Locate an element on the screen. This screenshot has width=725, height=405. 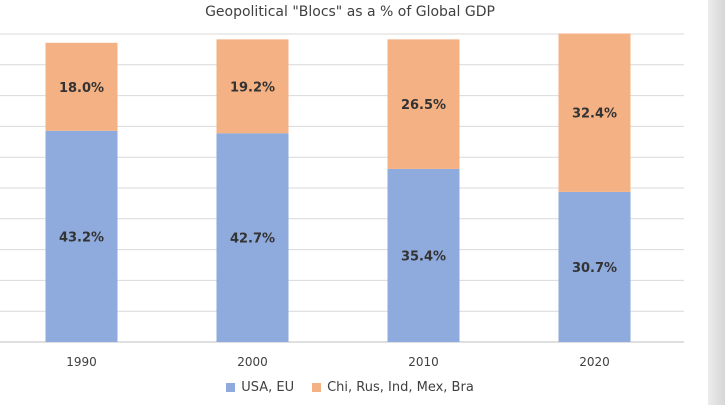
legend-swatch-usa-eu is located at coordinates (231, 387).